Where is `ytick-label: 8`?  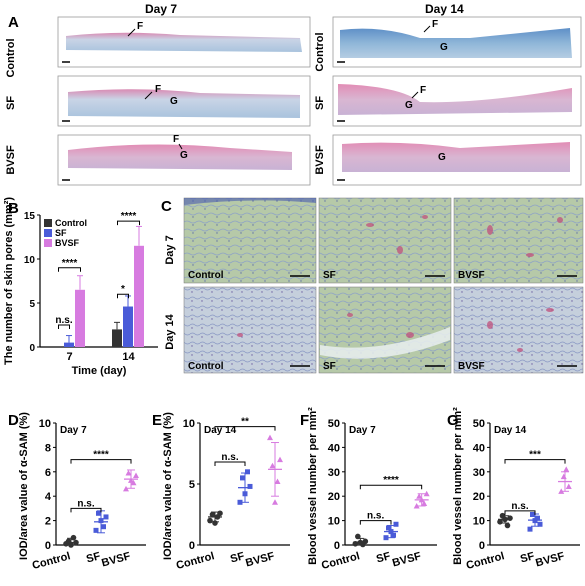 ytick-label: 8 is located at coordinates (48, 448).